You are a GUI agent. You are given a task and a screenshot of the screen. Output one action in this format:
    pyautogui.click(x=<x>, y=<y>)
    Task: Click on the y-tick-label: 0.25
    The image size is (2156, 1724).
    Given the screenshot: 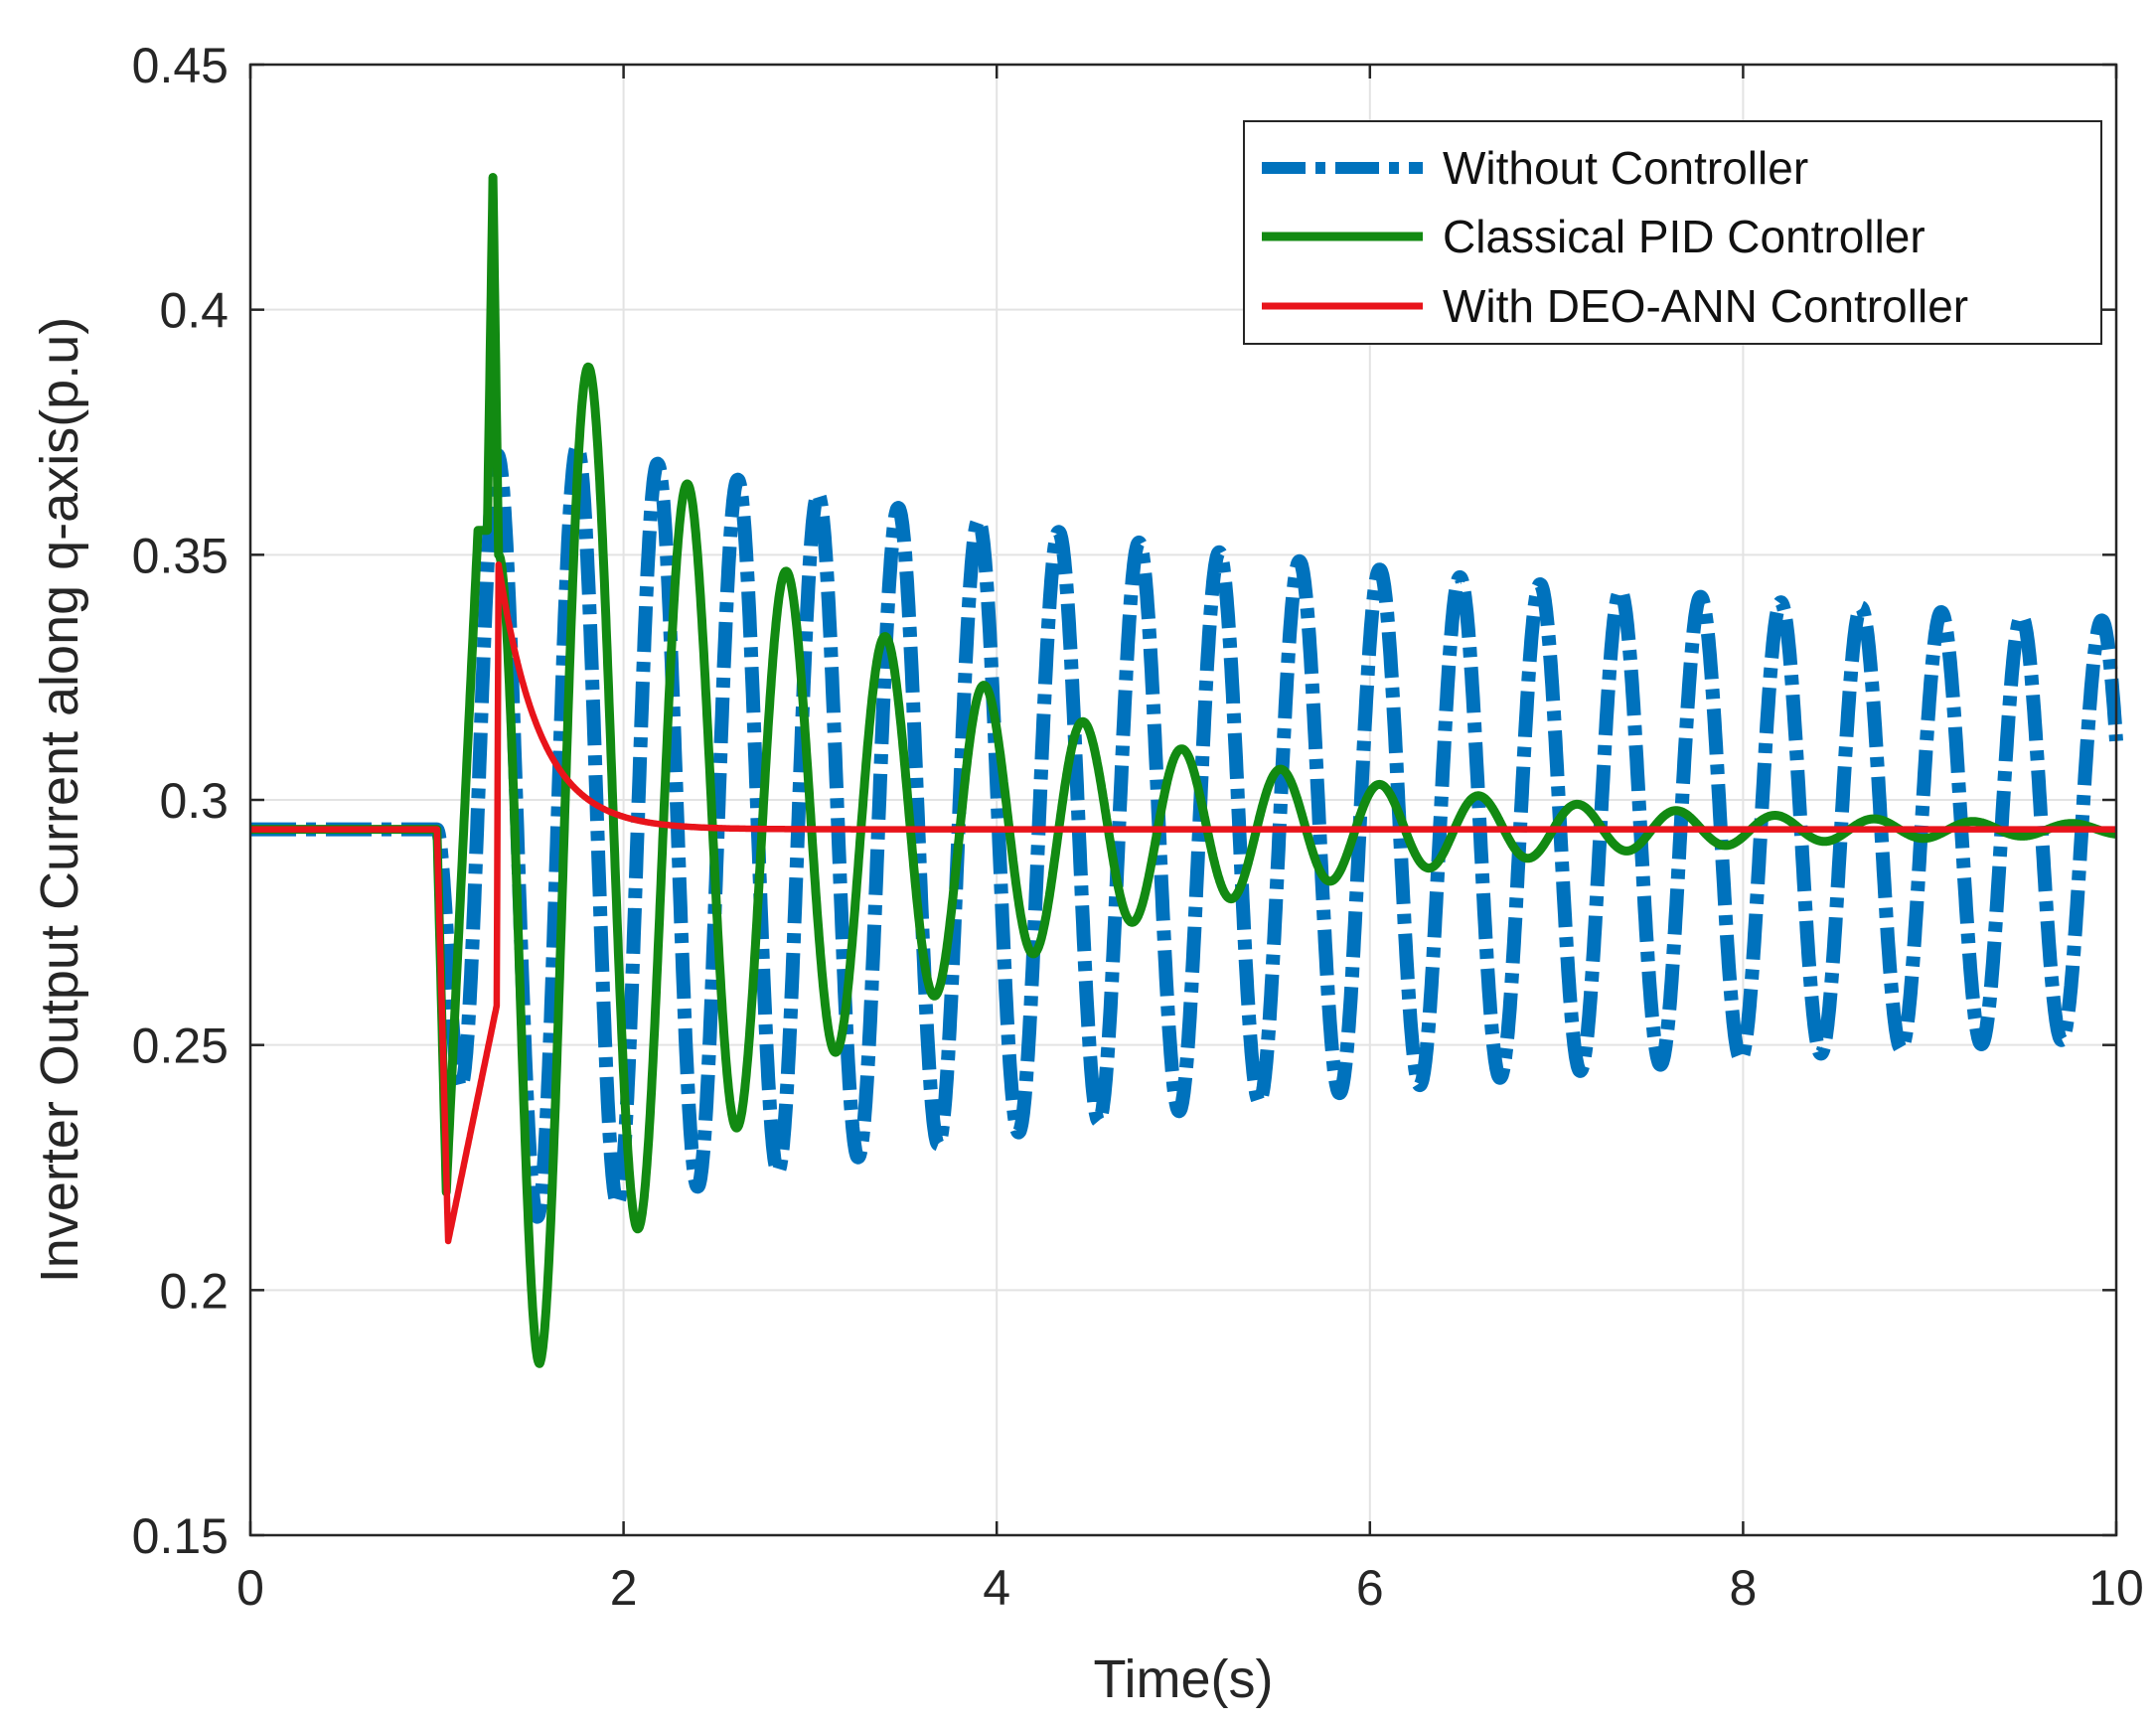 What is the action you would take?
    pyautogui.click(x=180, y=1046)
    